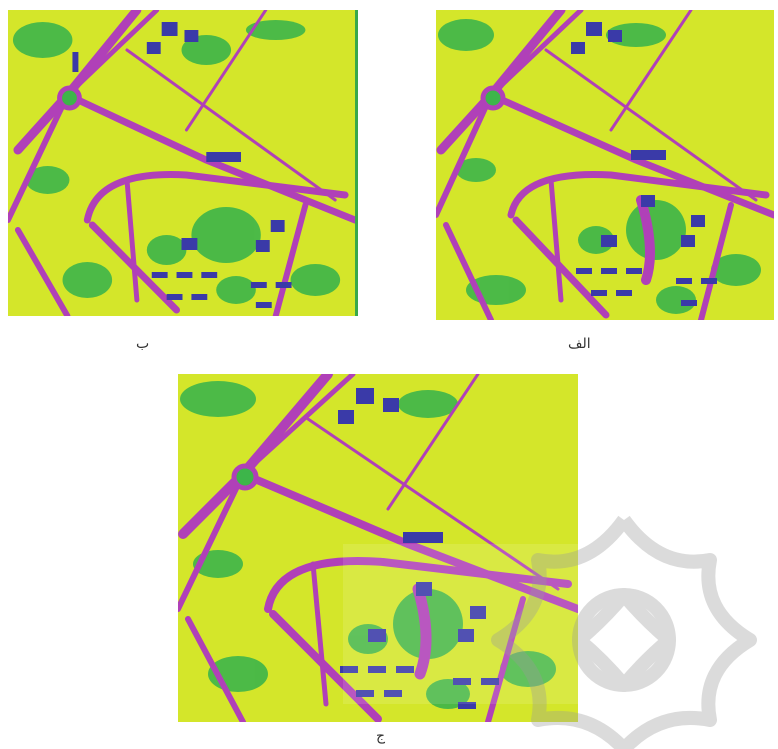  Describe the element at coordinates (579, 344) in the screenshot. I see `caption-panel-a: الف` at that location.